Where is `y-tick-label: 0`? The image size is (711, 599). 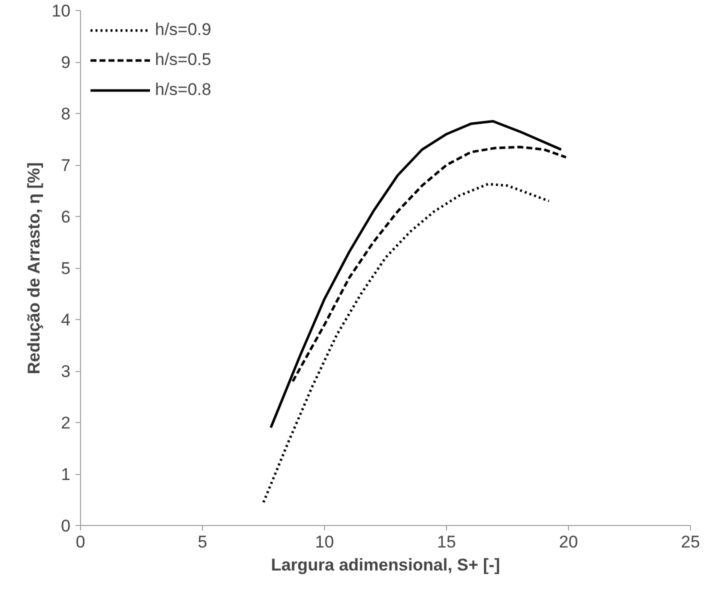
y-tick-label: 0 is located at coordinates (66, 526).